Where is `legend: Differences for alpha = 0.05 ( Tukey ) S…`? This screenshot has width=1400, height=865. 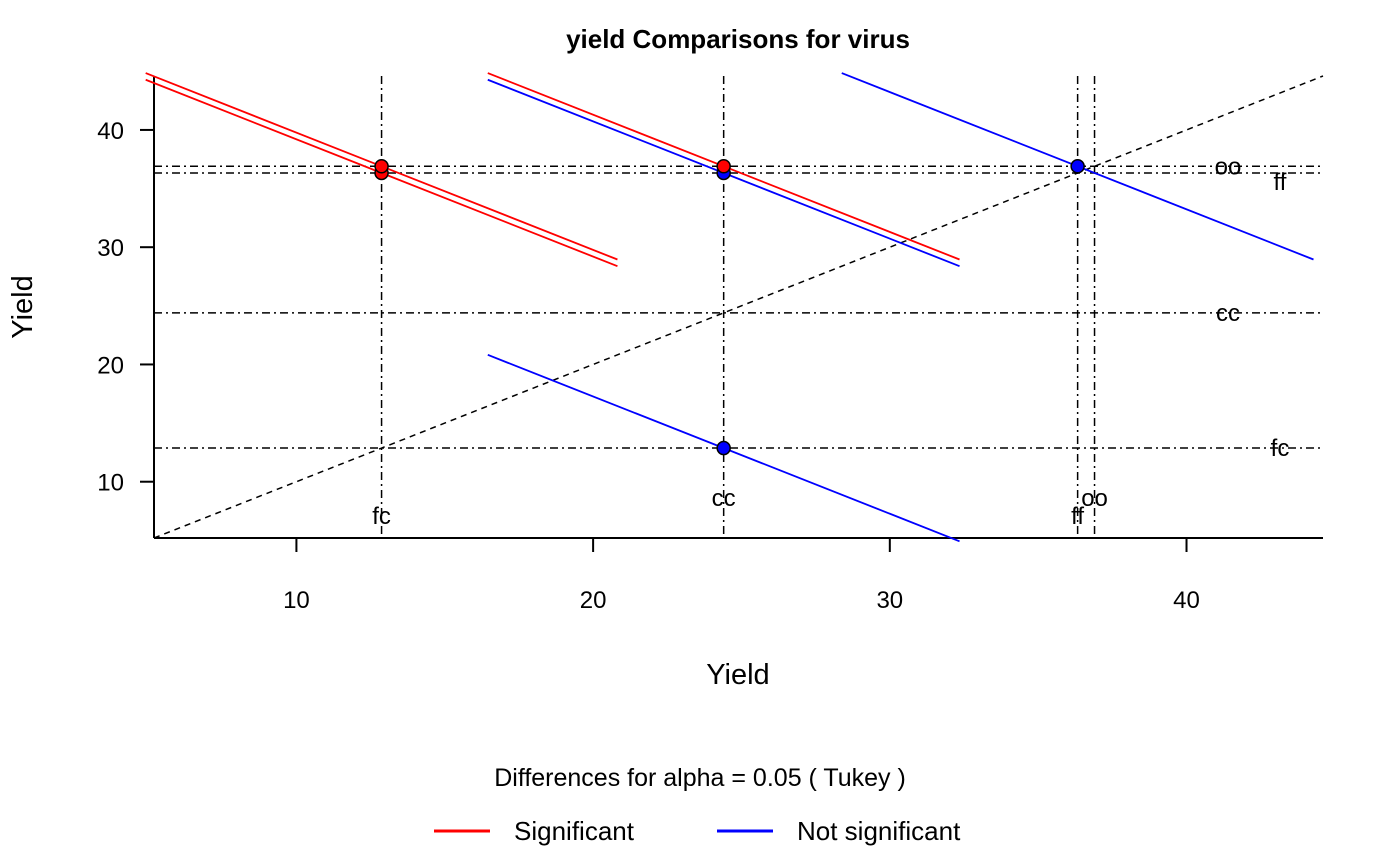 legend: Differences for alpha = 0.05 ( Tukey ) S… is located at coordinates (697, 805).